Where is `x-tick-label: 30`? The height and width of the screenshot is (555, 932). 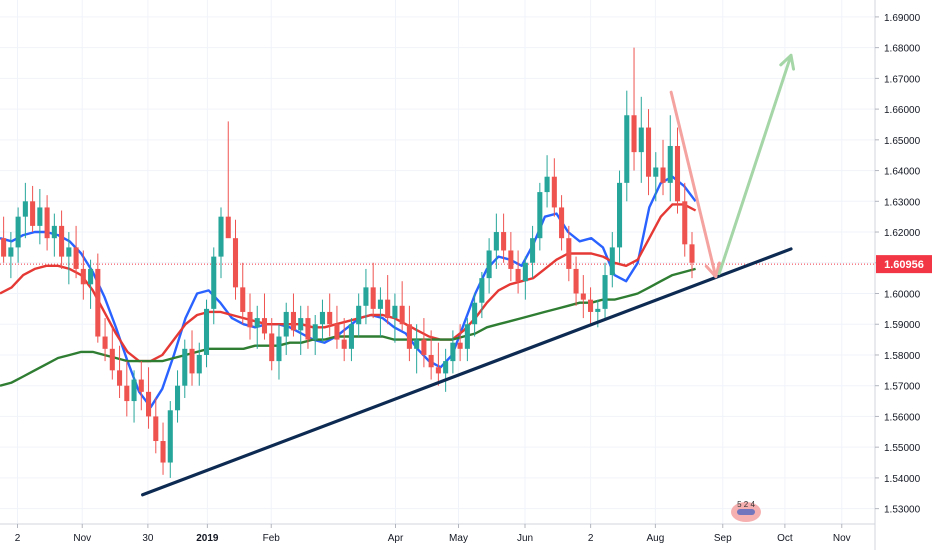 x-tick-label: 30 is located at coordinates (148, 538).